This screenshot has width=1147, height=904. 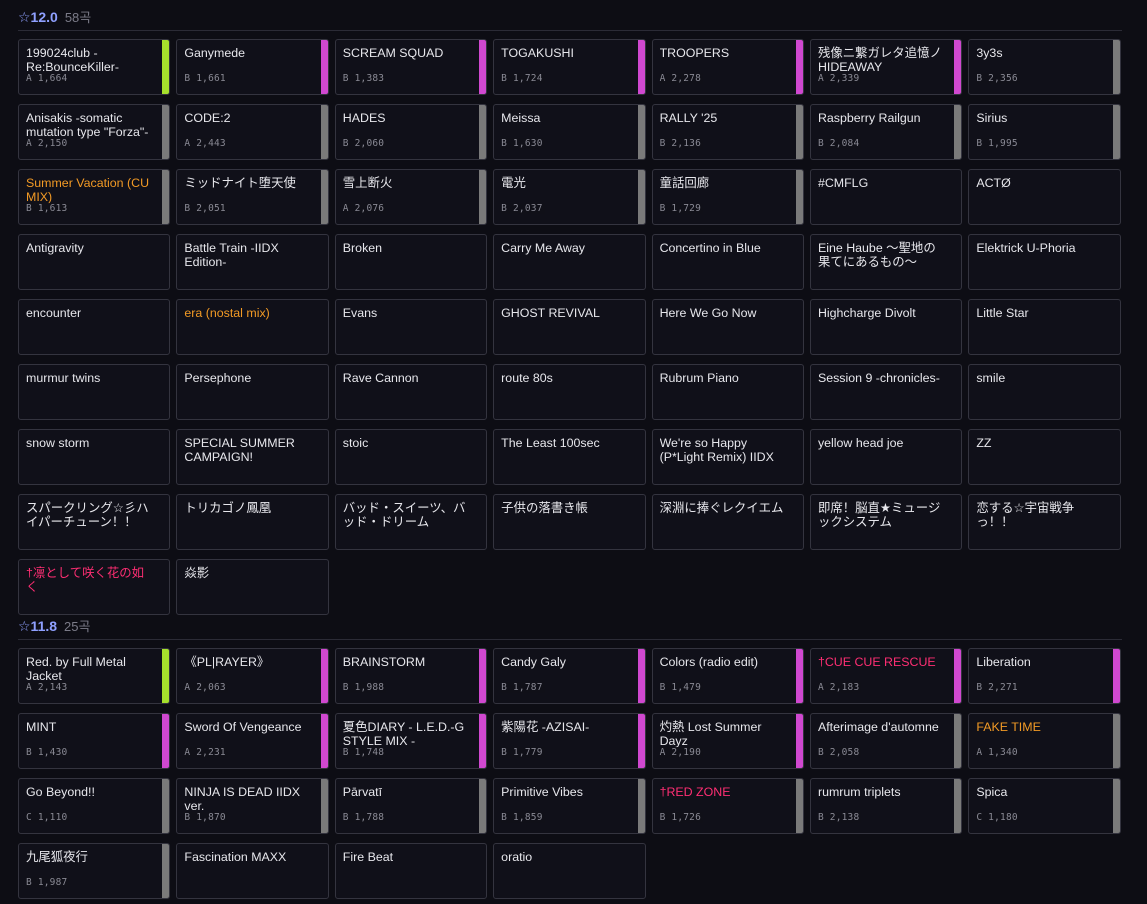 What do you see at coordinates (1044, 197) in the screenshot?
I see `song-card: ACTØ` at bounding box center [1044, 197].